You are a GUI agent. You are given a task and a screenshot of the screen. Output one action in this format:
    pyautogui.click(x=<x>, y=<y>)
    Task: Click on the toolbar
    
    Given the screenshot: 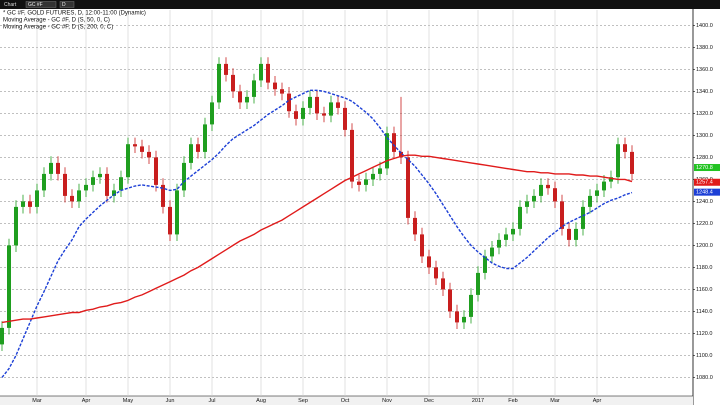 What is the action you would take?
    pyautogui.click(x=360, y=4)
    